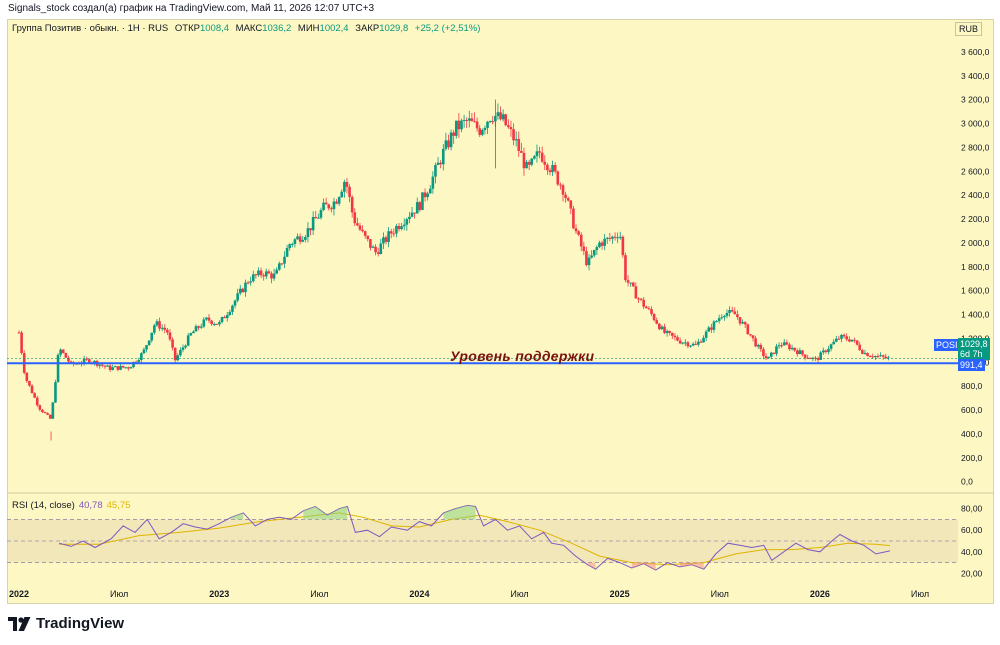 The image size is (1000, 645). What do you see at coordinates (71, 505) in the screenshot?
I see `rsi-legend: RSI (14, close) 40,78 45,75` at bounding box center [71, 505].